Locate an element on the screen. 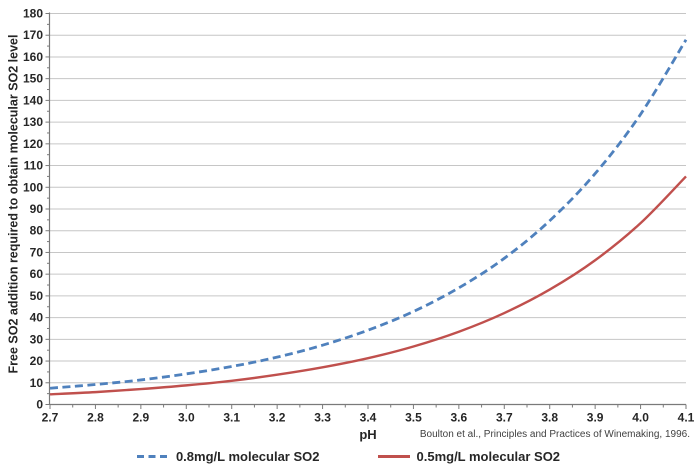  y-tick-label: 60 is located at coordinates (37, 274).